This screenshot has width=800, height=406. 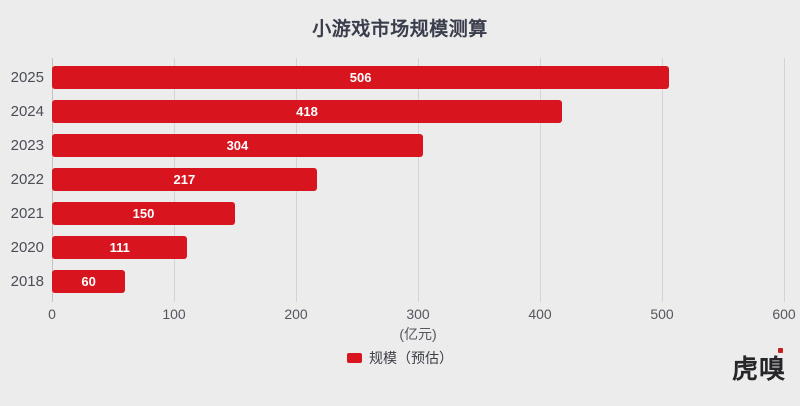 I want to click on bar-value-label: 111, so click(x=119, y=247).